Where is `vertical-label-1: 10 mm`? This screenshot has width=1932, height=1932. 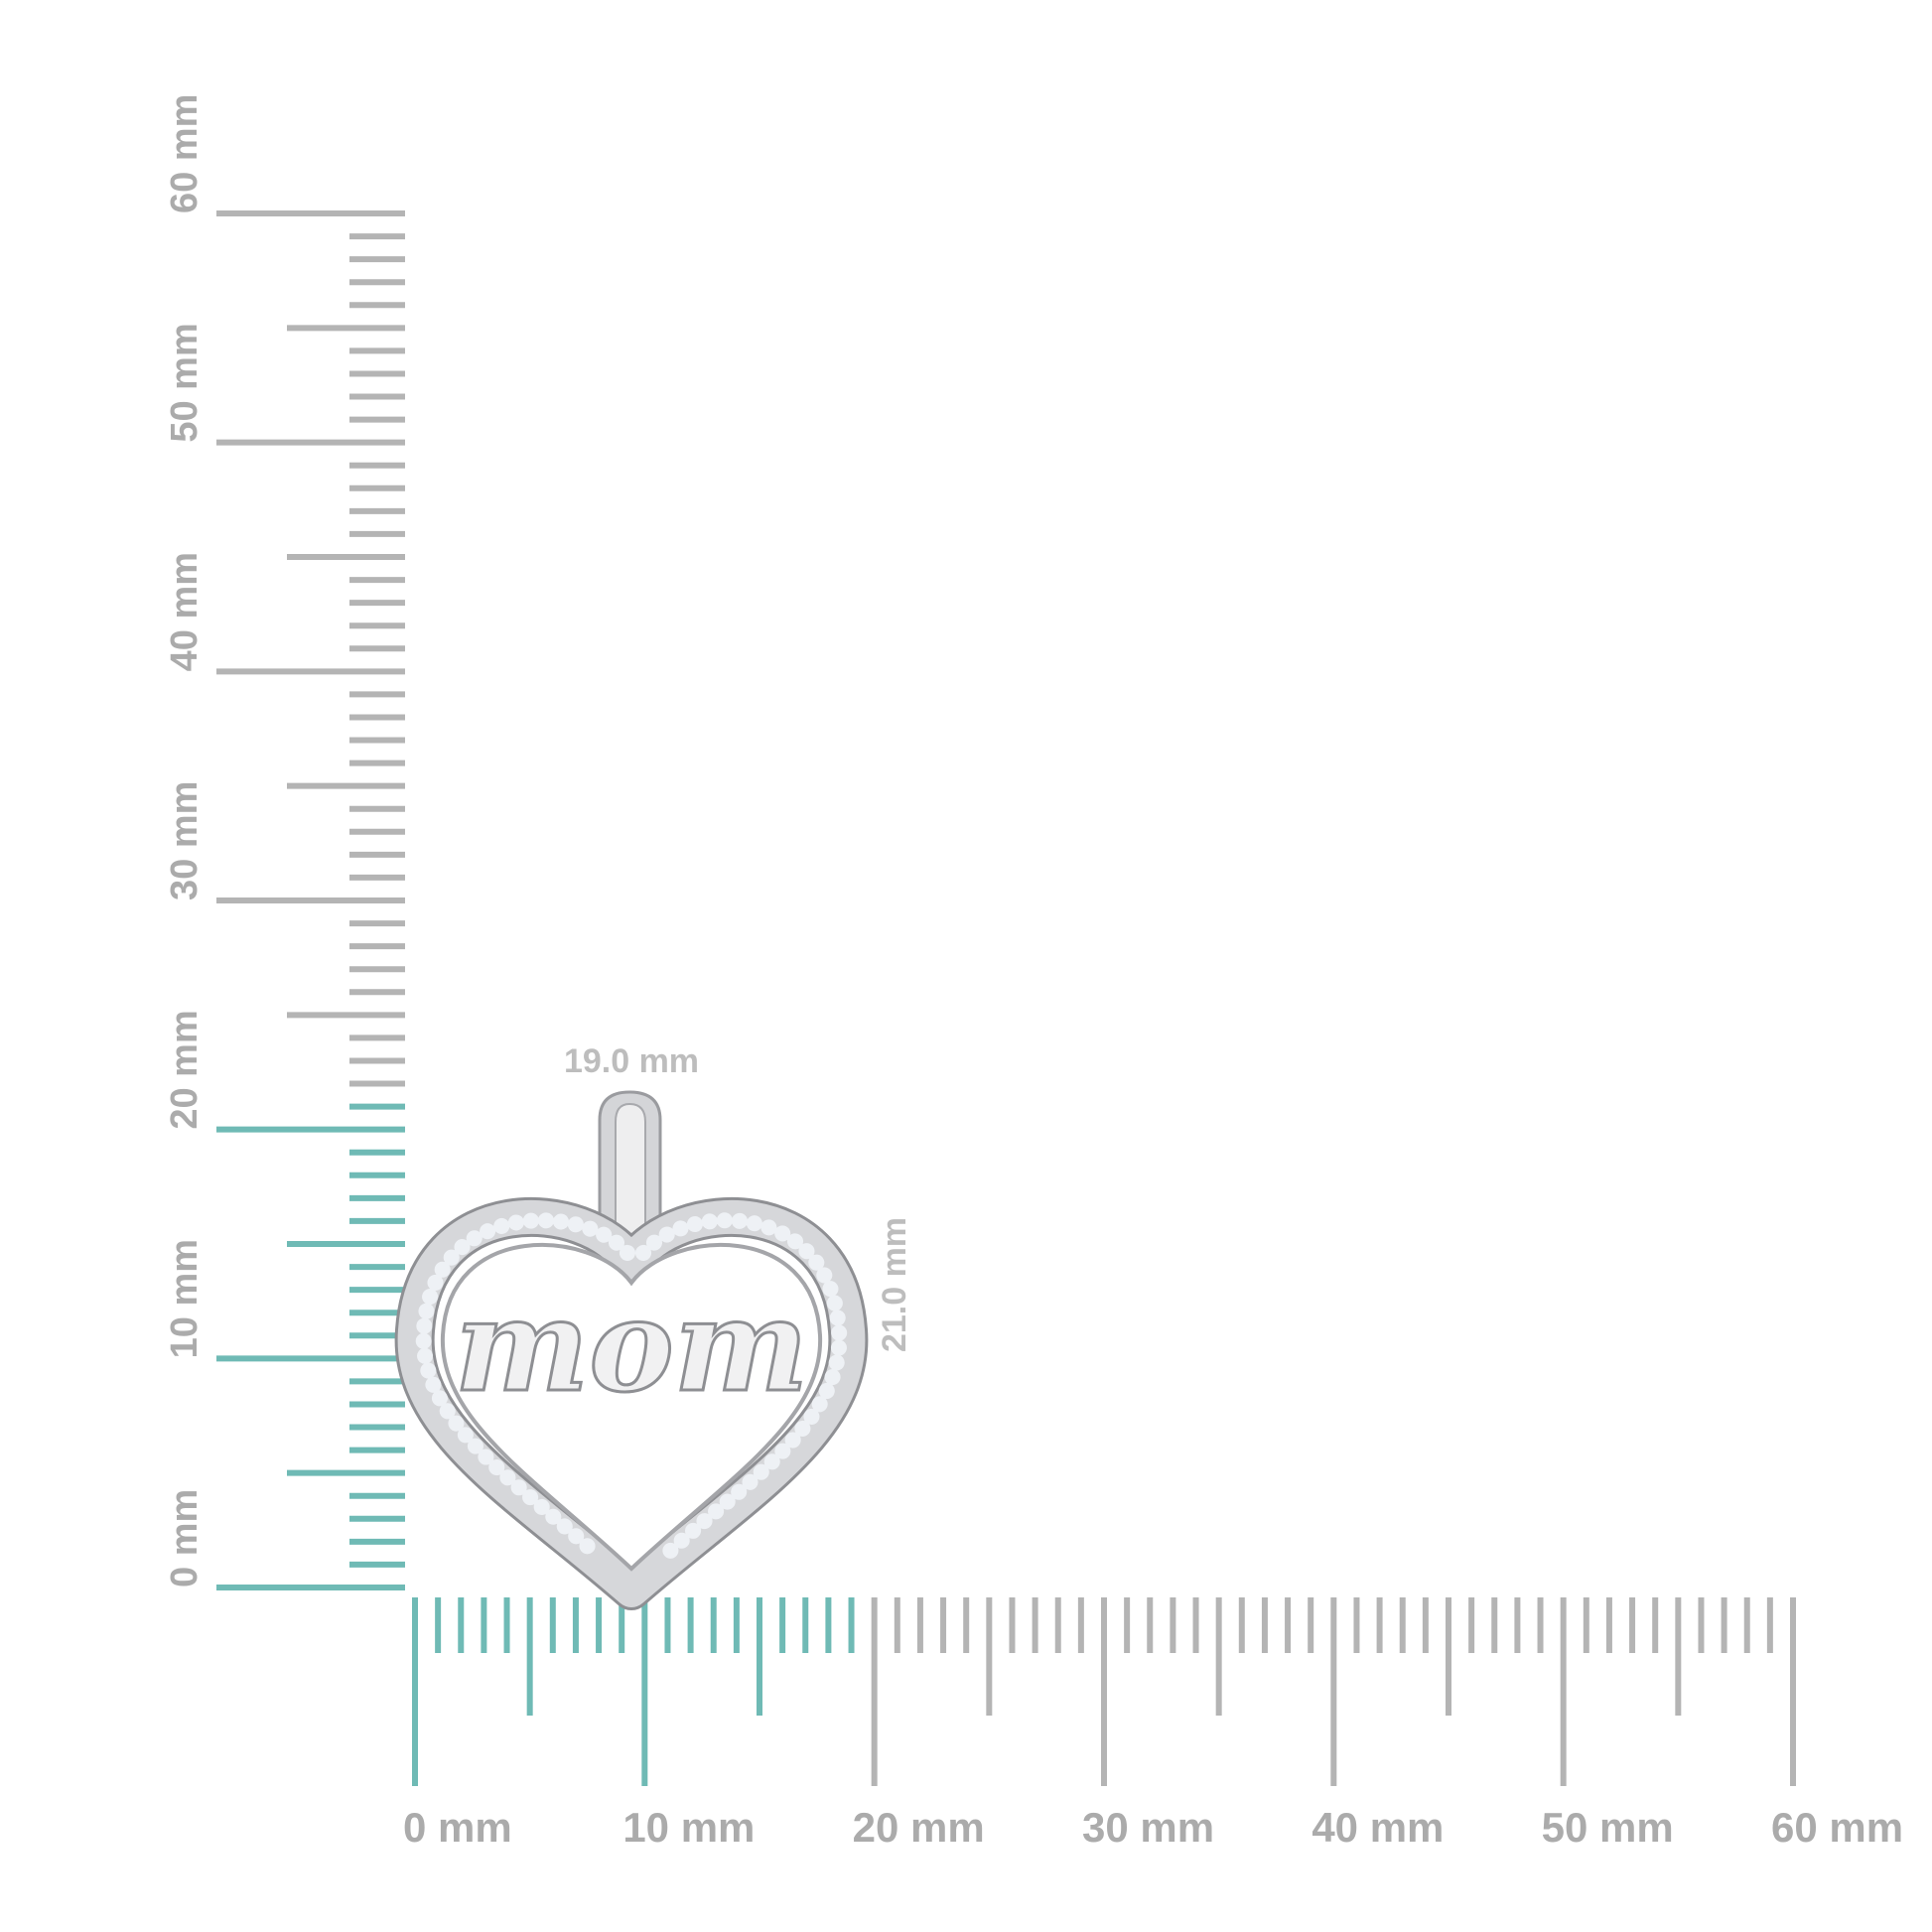 vertical-label-1: 10 mm is located at coordinates (185, 1298).